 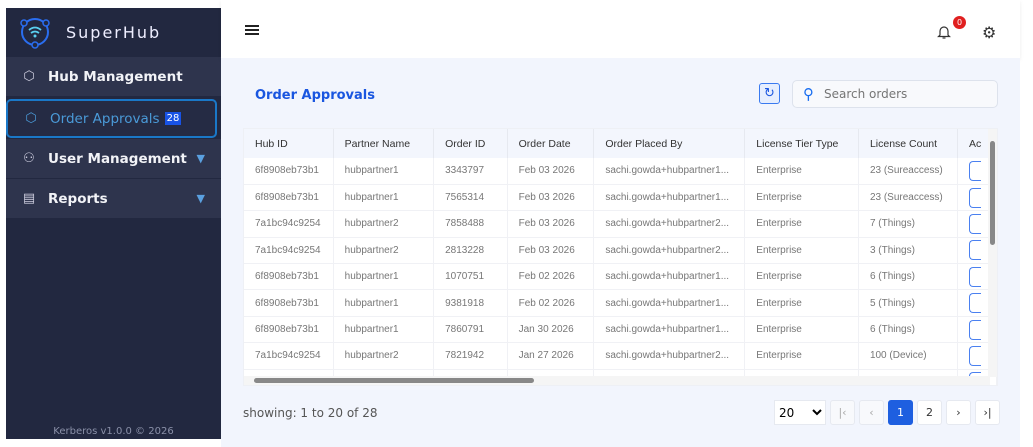 What do you see at coordinates (959, 22) in the screenshot?
I see `notification-badge: 0` at bounding box center [959, 22].